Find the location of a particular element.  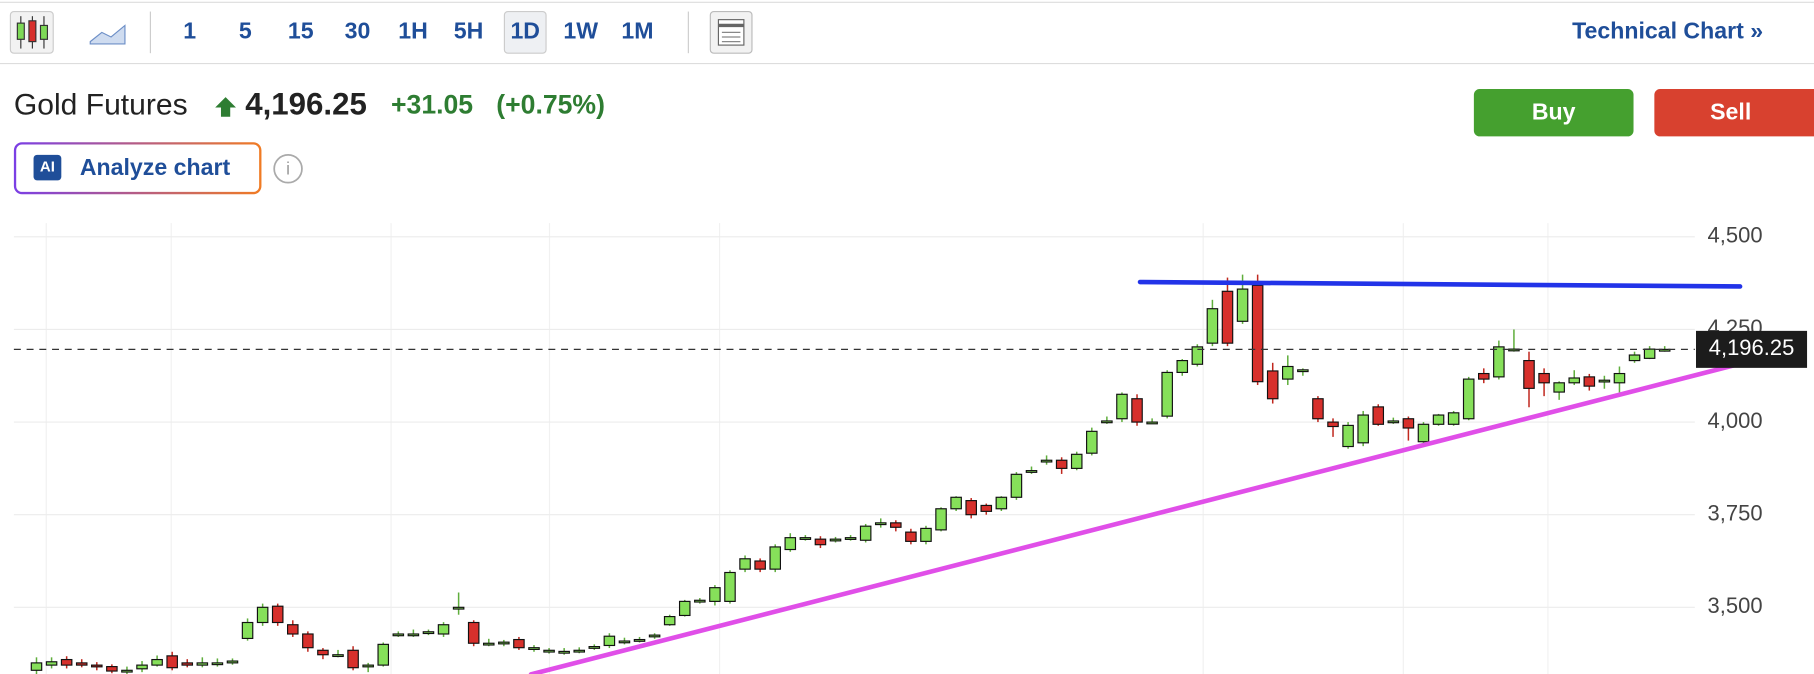

toolbar: 1 5 15 30 1H 5H 1D 1W 1M Technical Chart » is located at coordinates (907, 33).